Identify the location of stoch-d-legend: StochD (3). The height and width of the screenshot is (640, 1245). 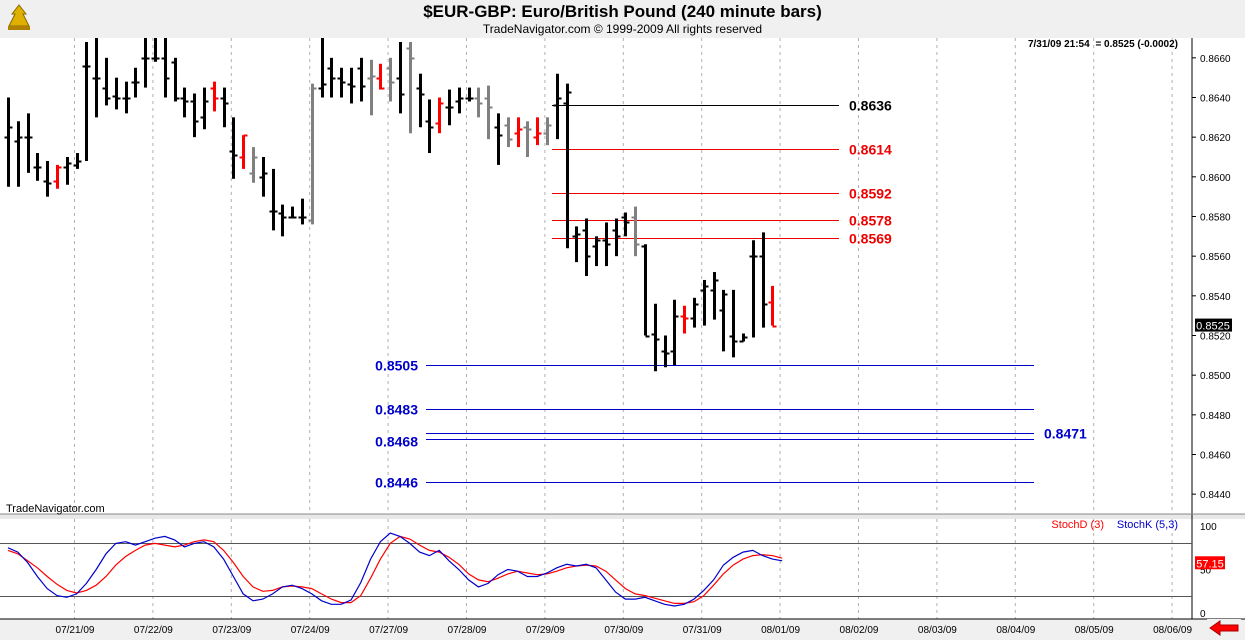
(1077, 525).